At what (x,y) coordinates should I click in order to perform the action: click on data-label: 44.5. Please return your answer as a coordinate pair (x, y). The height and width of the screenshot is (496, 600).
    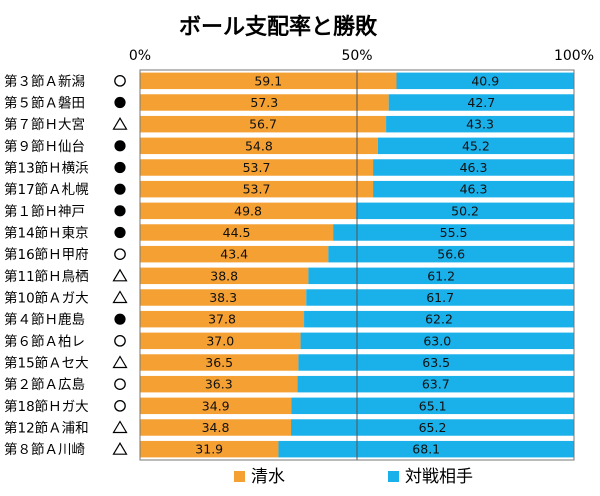
    Looking at the image, I should click on (237, 232).